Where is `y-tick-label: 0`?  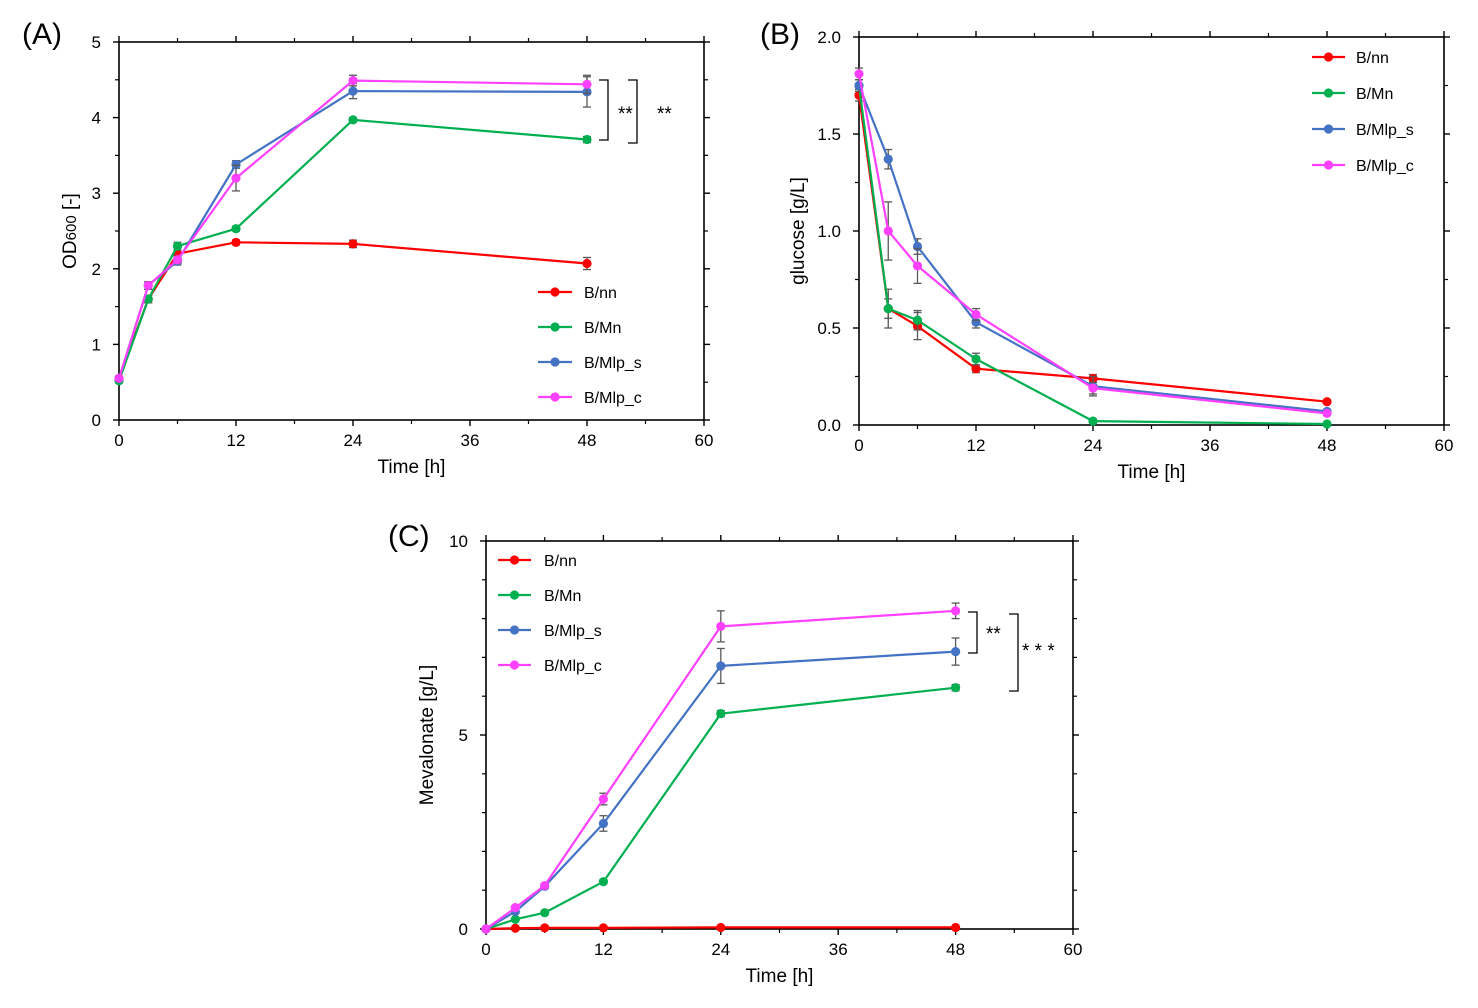
y-tick-label: 0 is located at coordinates (96, 420).